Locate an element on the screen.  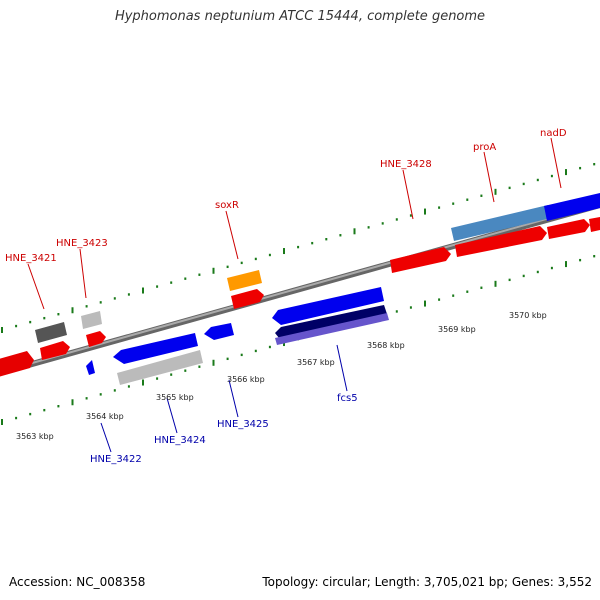
label-hne-3421: HNE_3421 is located at coordinates (31, 258).